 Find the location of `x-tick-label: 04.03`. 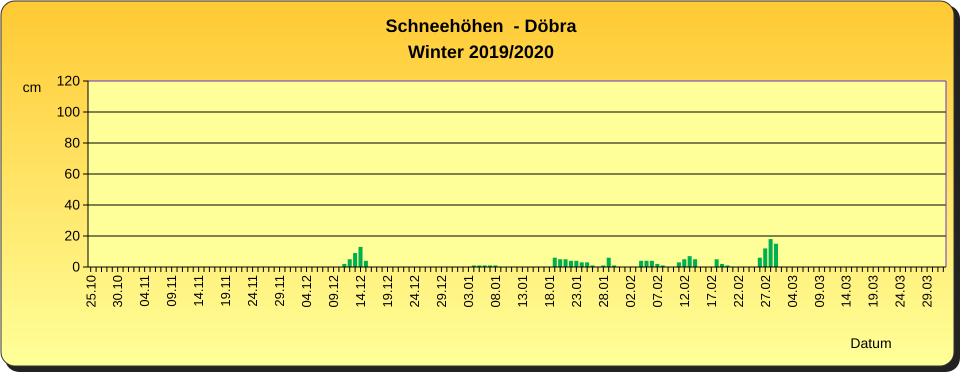

x-tick-label: 04.03 is located at coordinates (792, 291).